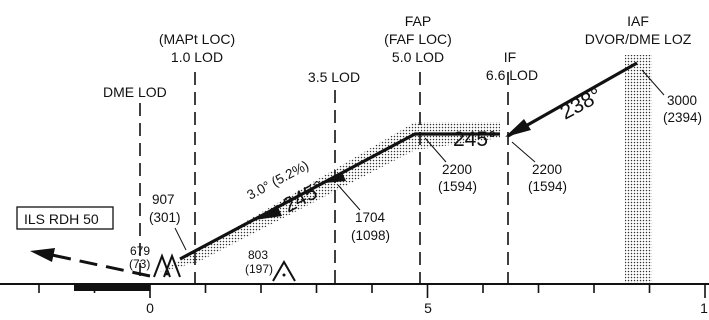 Image resolution: width=709 pixels, height=320 pixels. Describe the element at coordinates (638, 21) in the screenshot. I see `iaf-label-line1: IAF` at that location.